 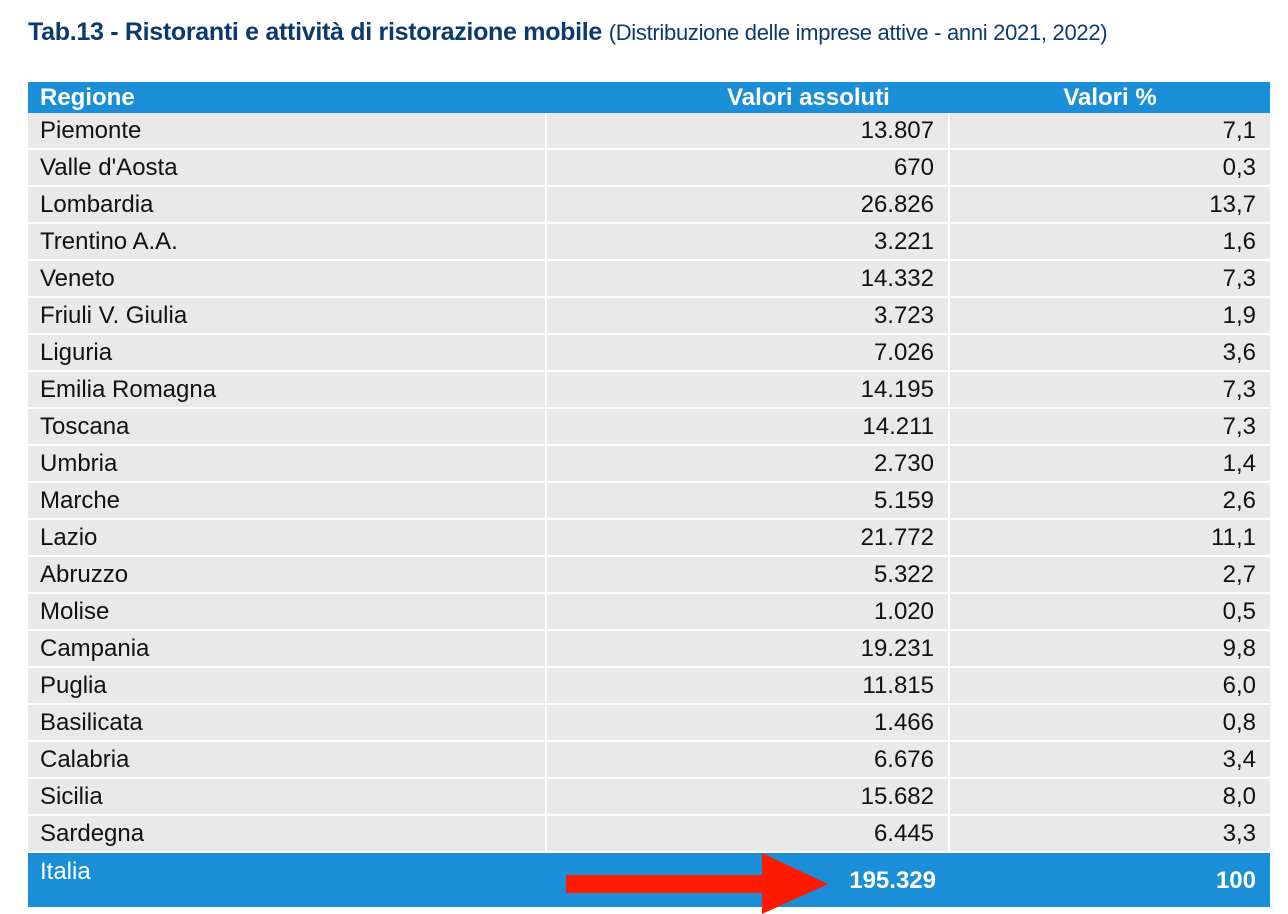 I want to click on cell-percent: 7,1, so click(x=1239, y=130).